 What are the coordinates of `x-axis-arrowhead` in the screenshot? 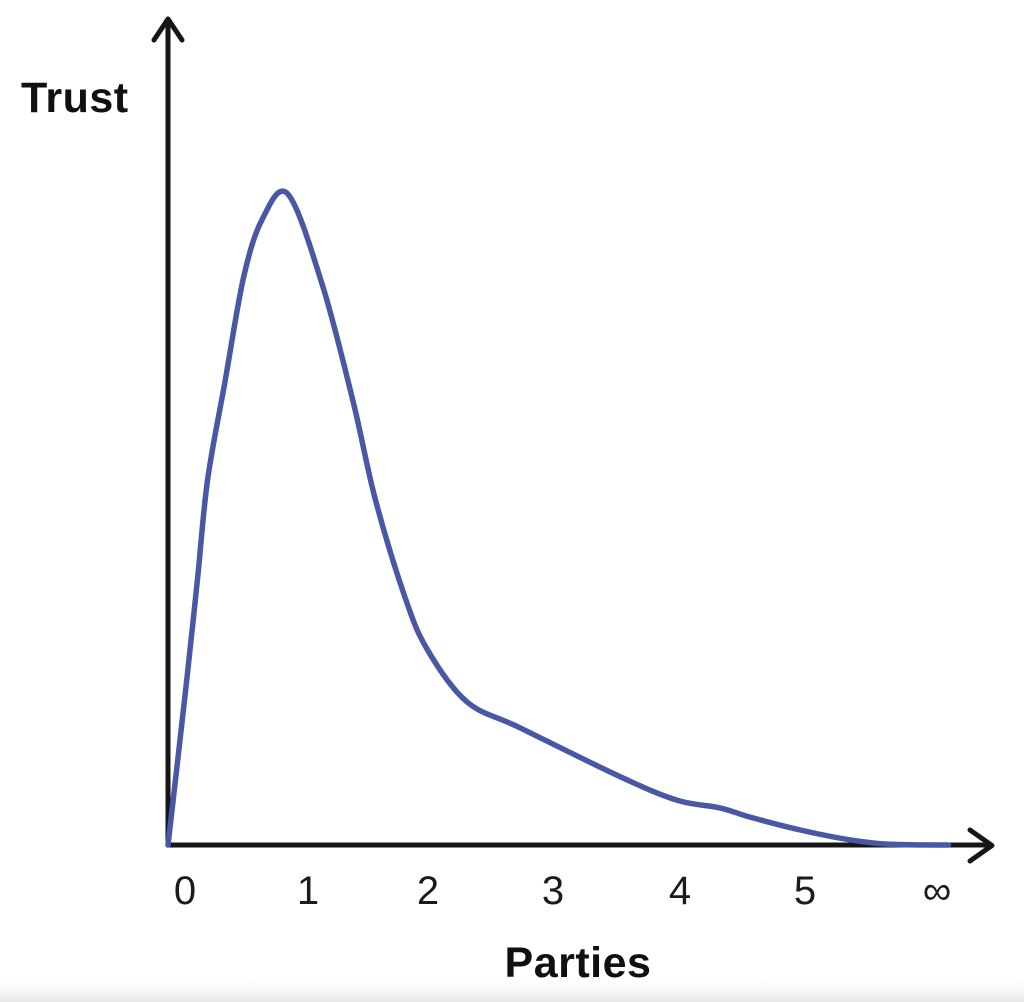 It's located at (981, 845).